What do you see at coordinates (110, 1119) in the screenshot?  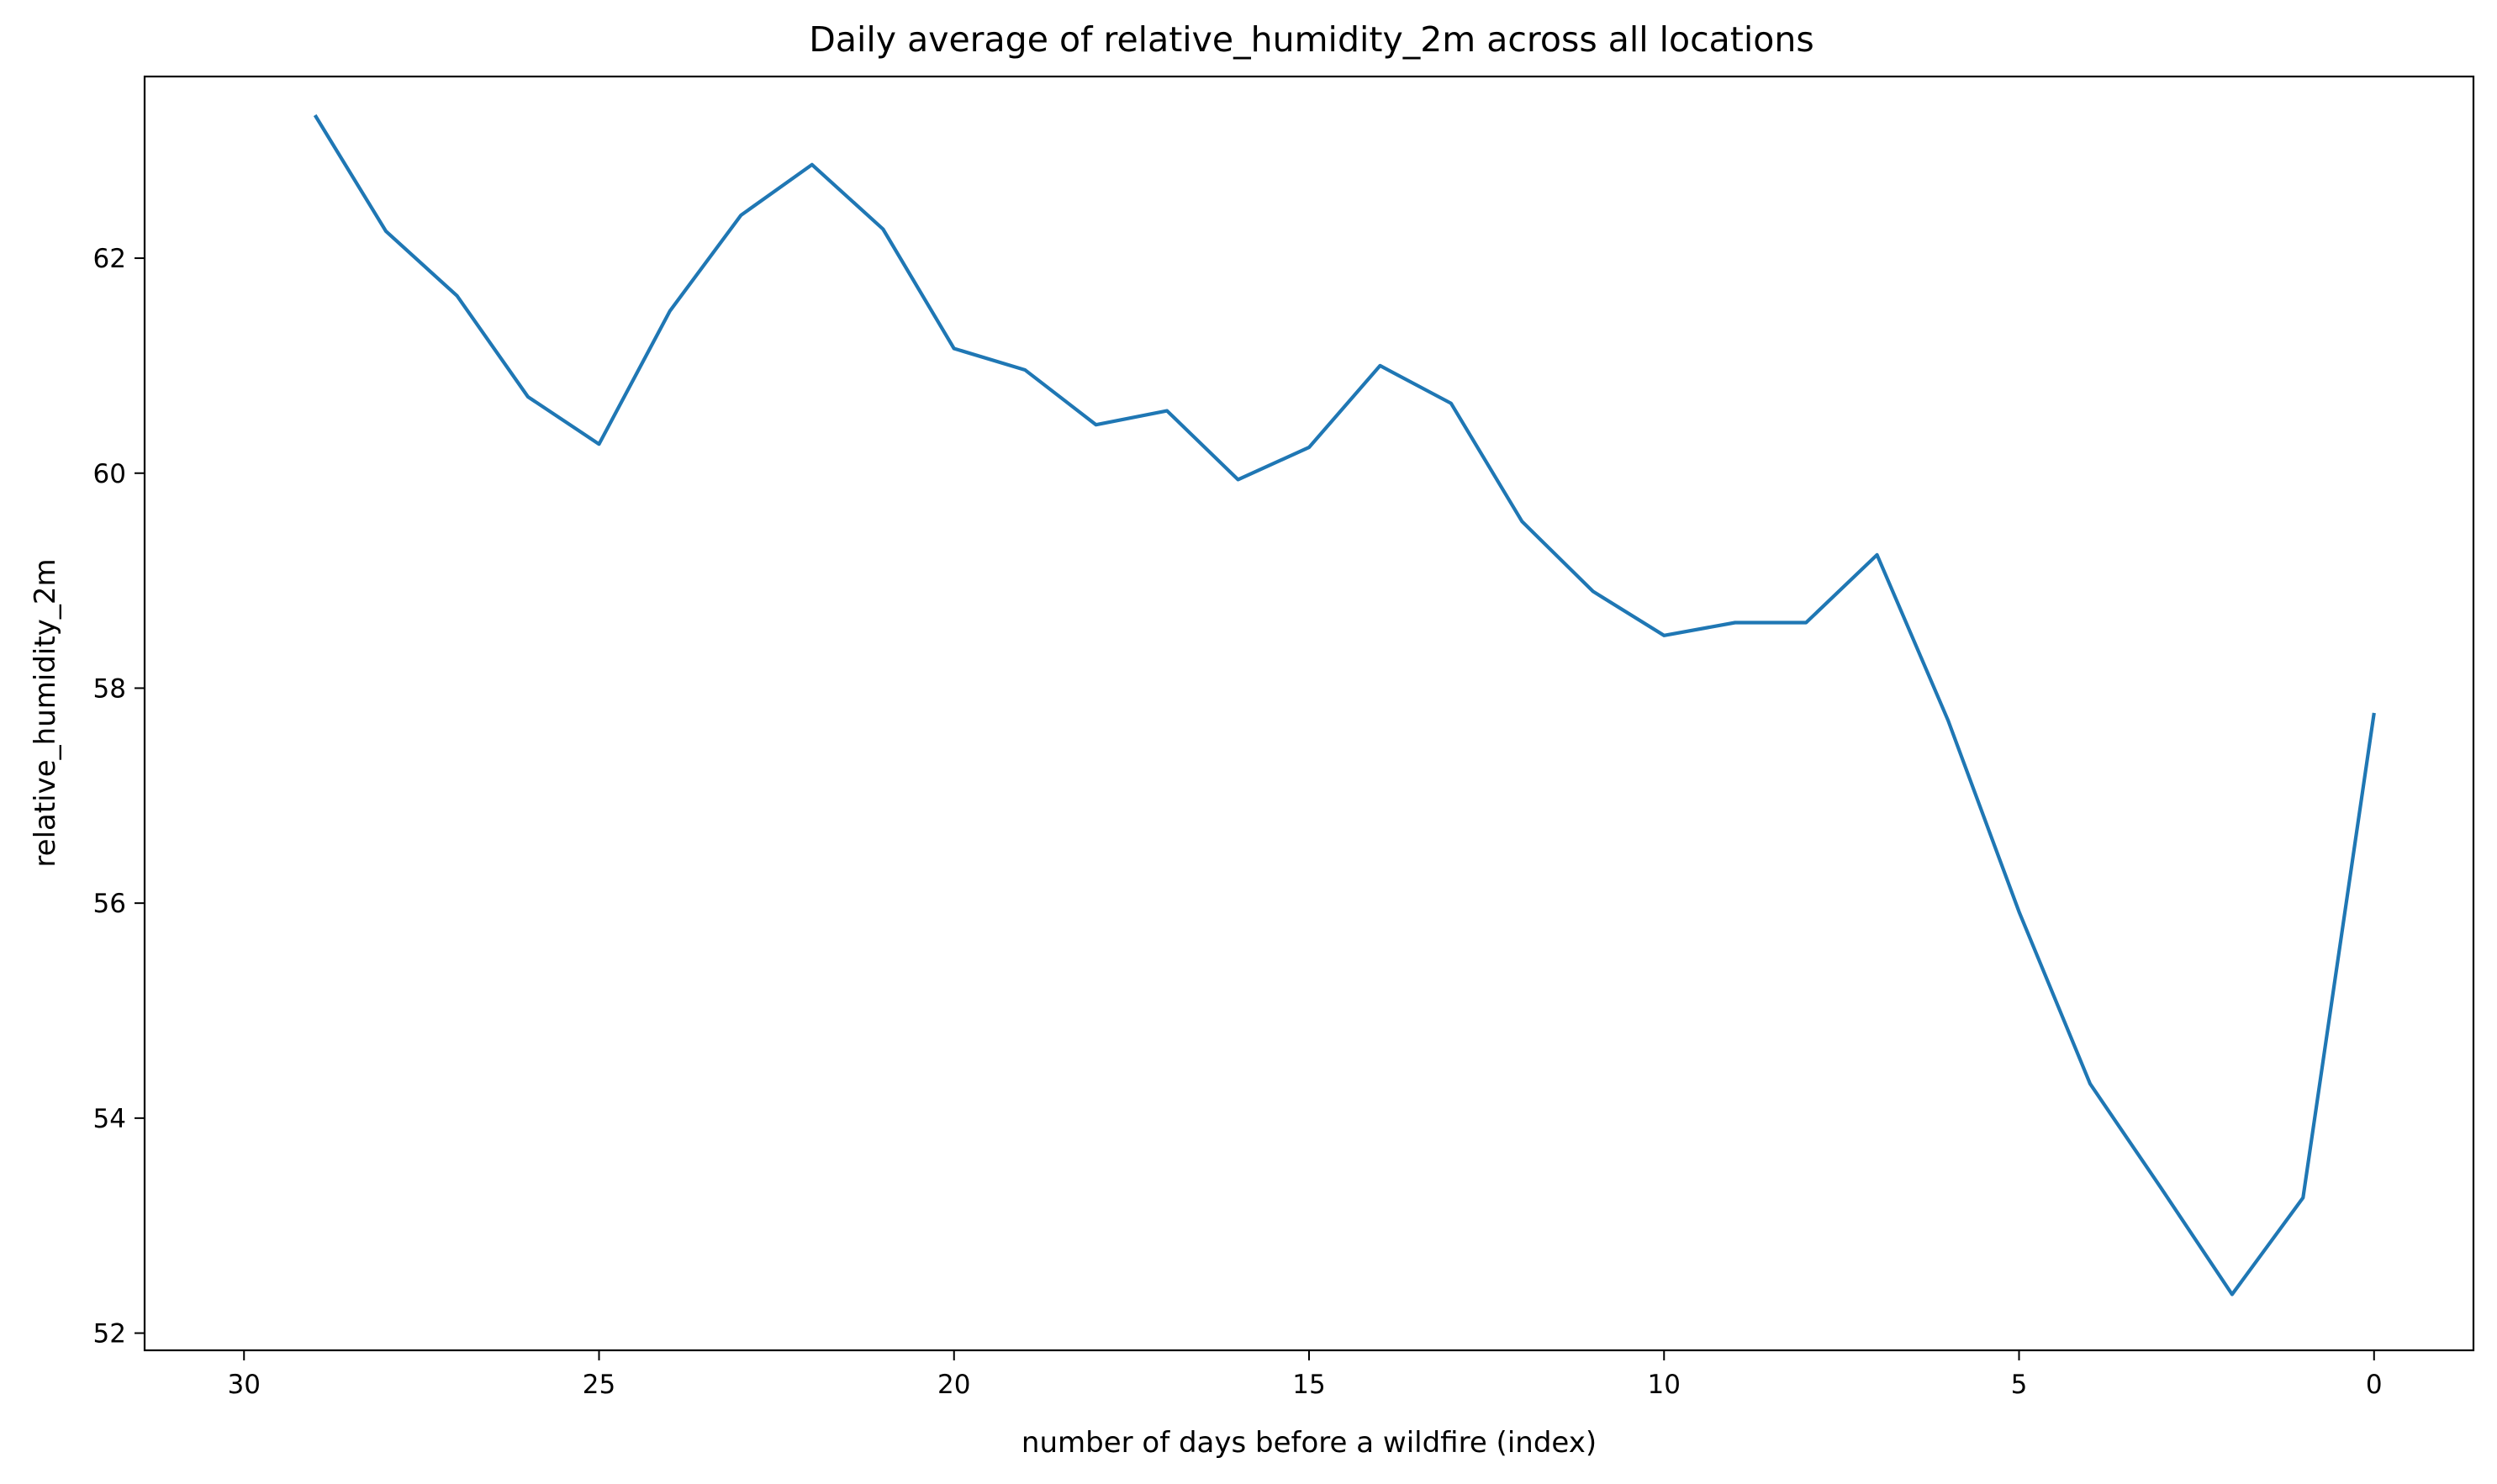 I see `y-tick-label: 54` at bounding box center [110, 1119].